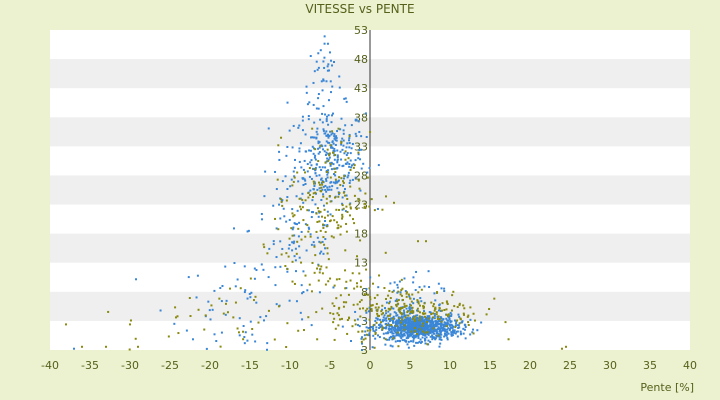 Image resolution: width=720 pixels, height=400 pixels. I want to click on x-tick-label: 40, so click(690, 365).